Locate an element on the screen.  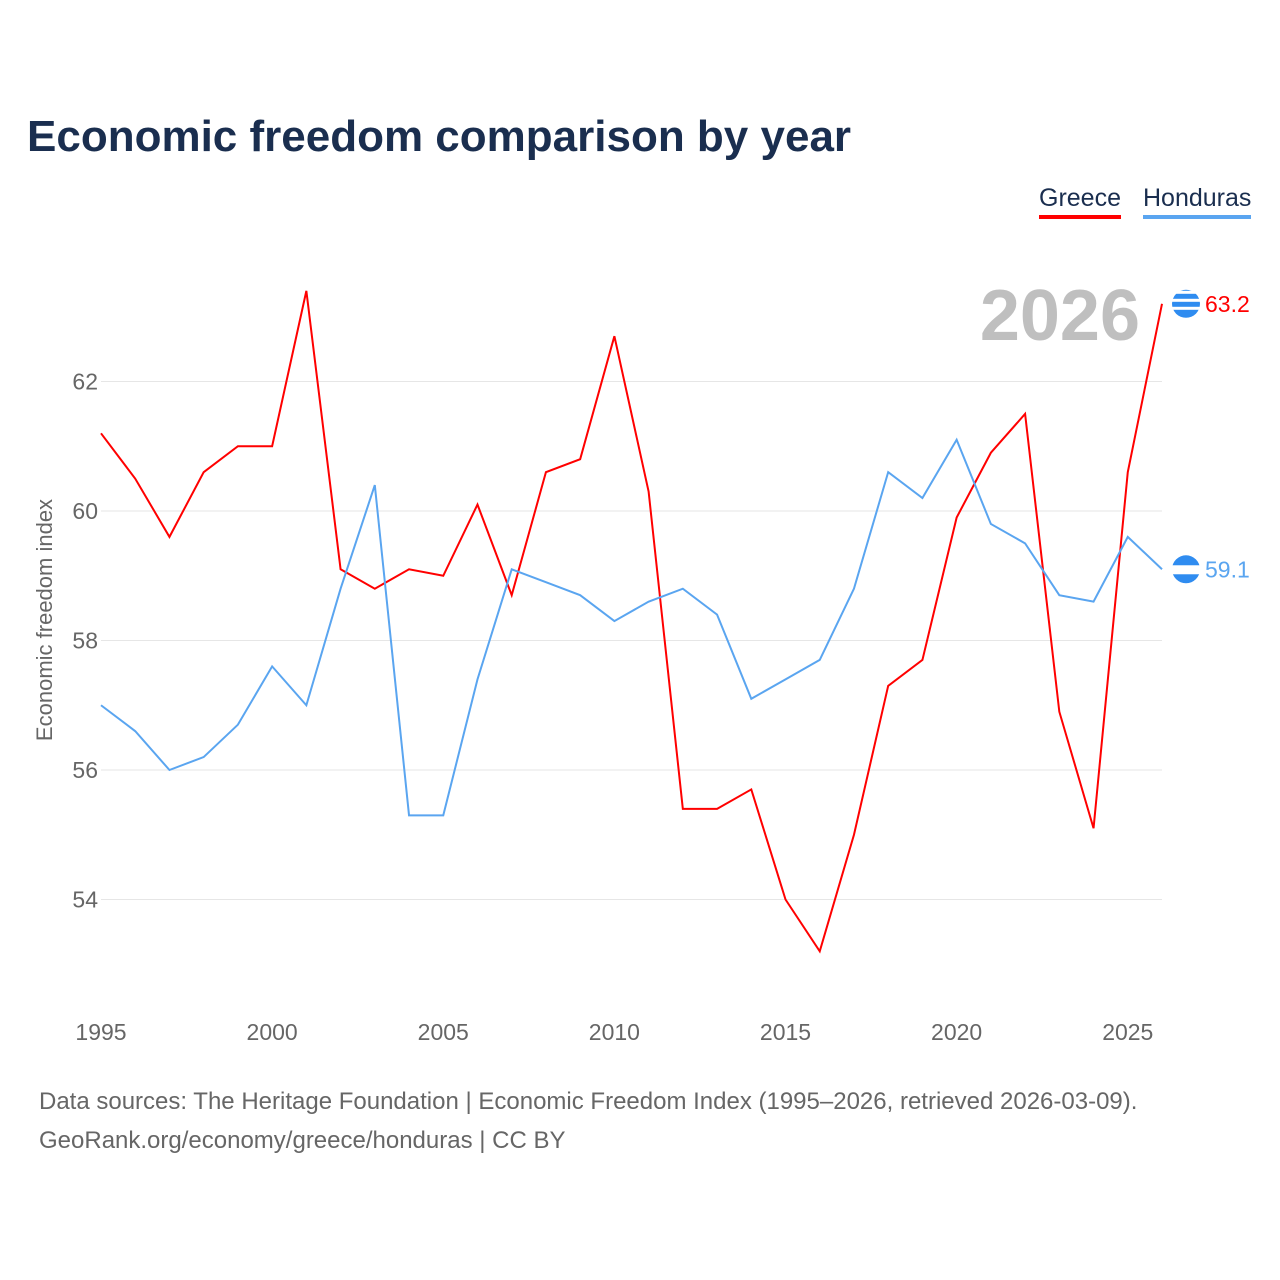
y-tick-label: 62 is located at coordinates (85, 382).